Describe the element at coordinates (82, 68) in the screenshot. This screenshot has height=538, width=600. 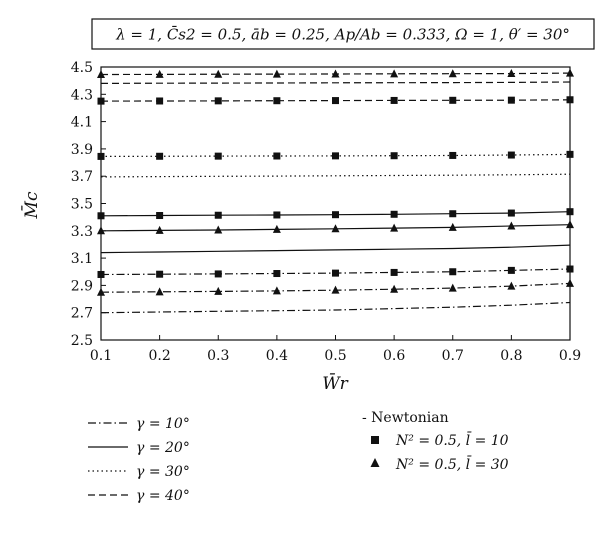
I see `y-tick-label: 4.5` at that location.